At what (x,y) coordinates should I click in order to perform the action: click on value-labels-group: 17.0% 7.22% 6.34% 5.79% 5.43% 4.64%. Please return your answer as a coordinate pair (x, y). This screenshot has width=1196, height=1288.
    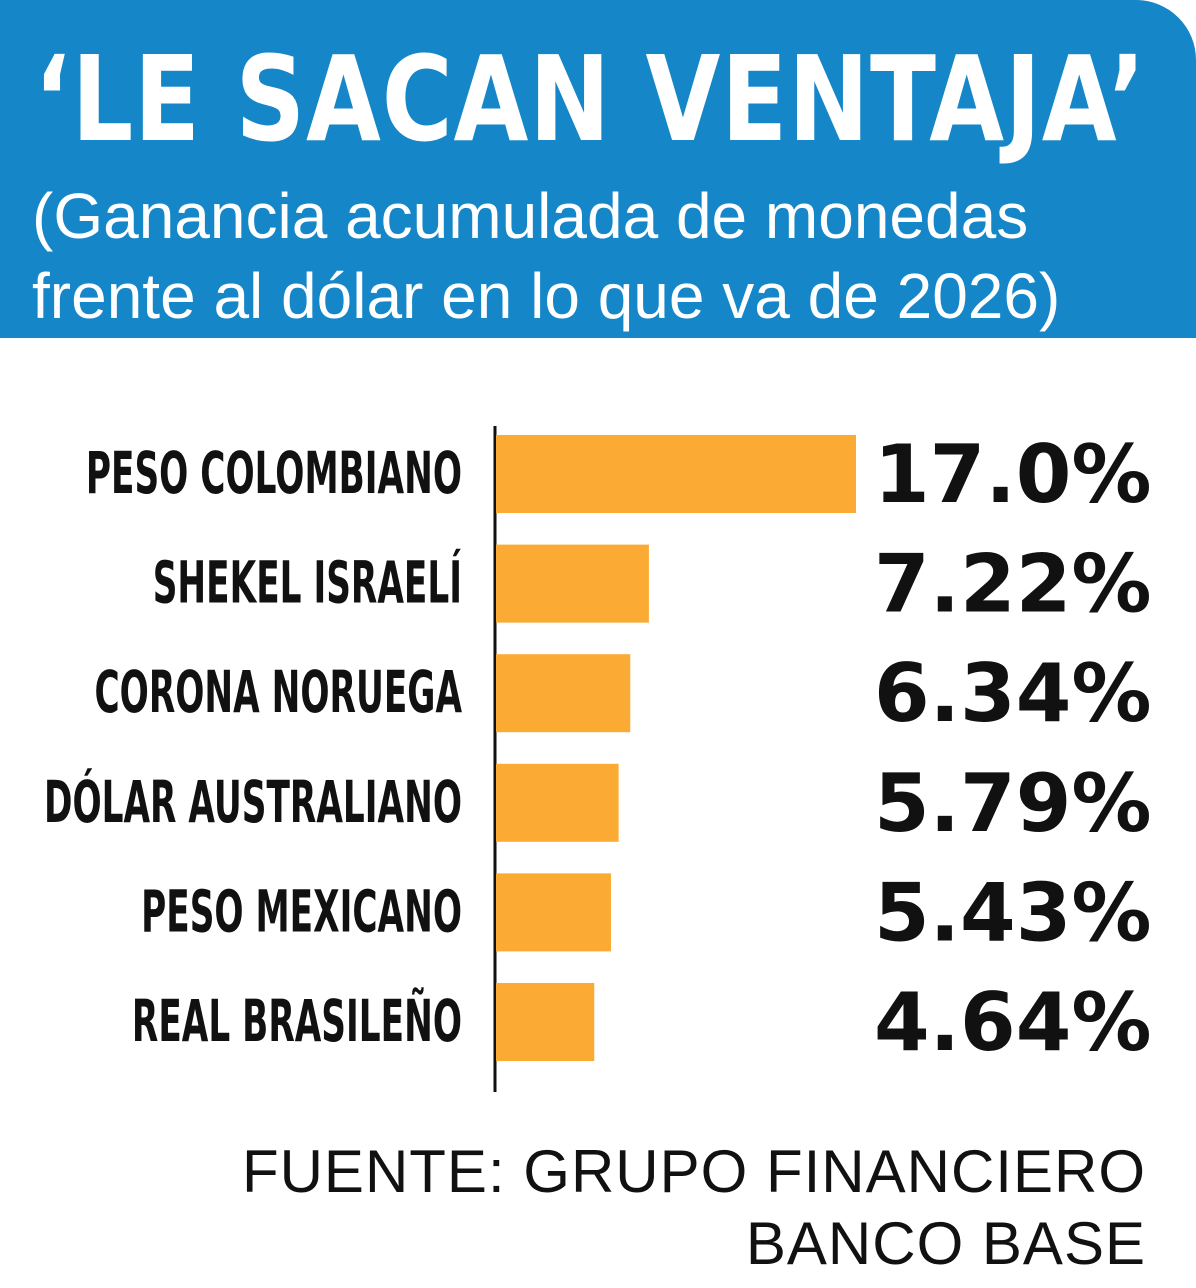
    Looking at the image, I should click on (1013, 748).